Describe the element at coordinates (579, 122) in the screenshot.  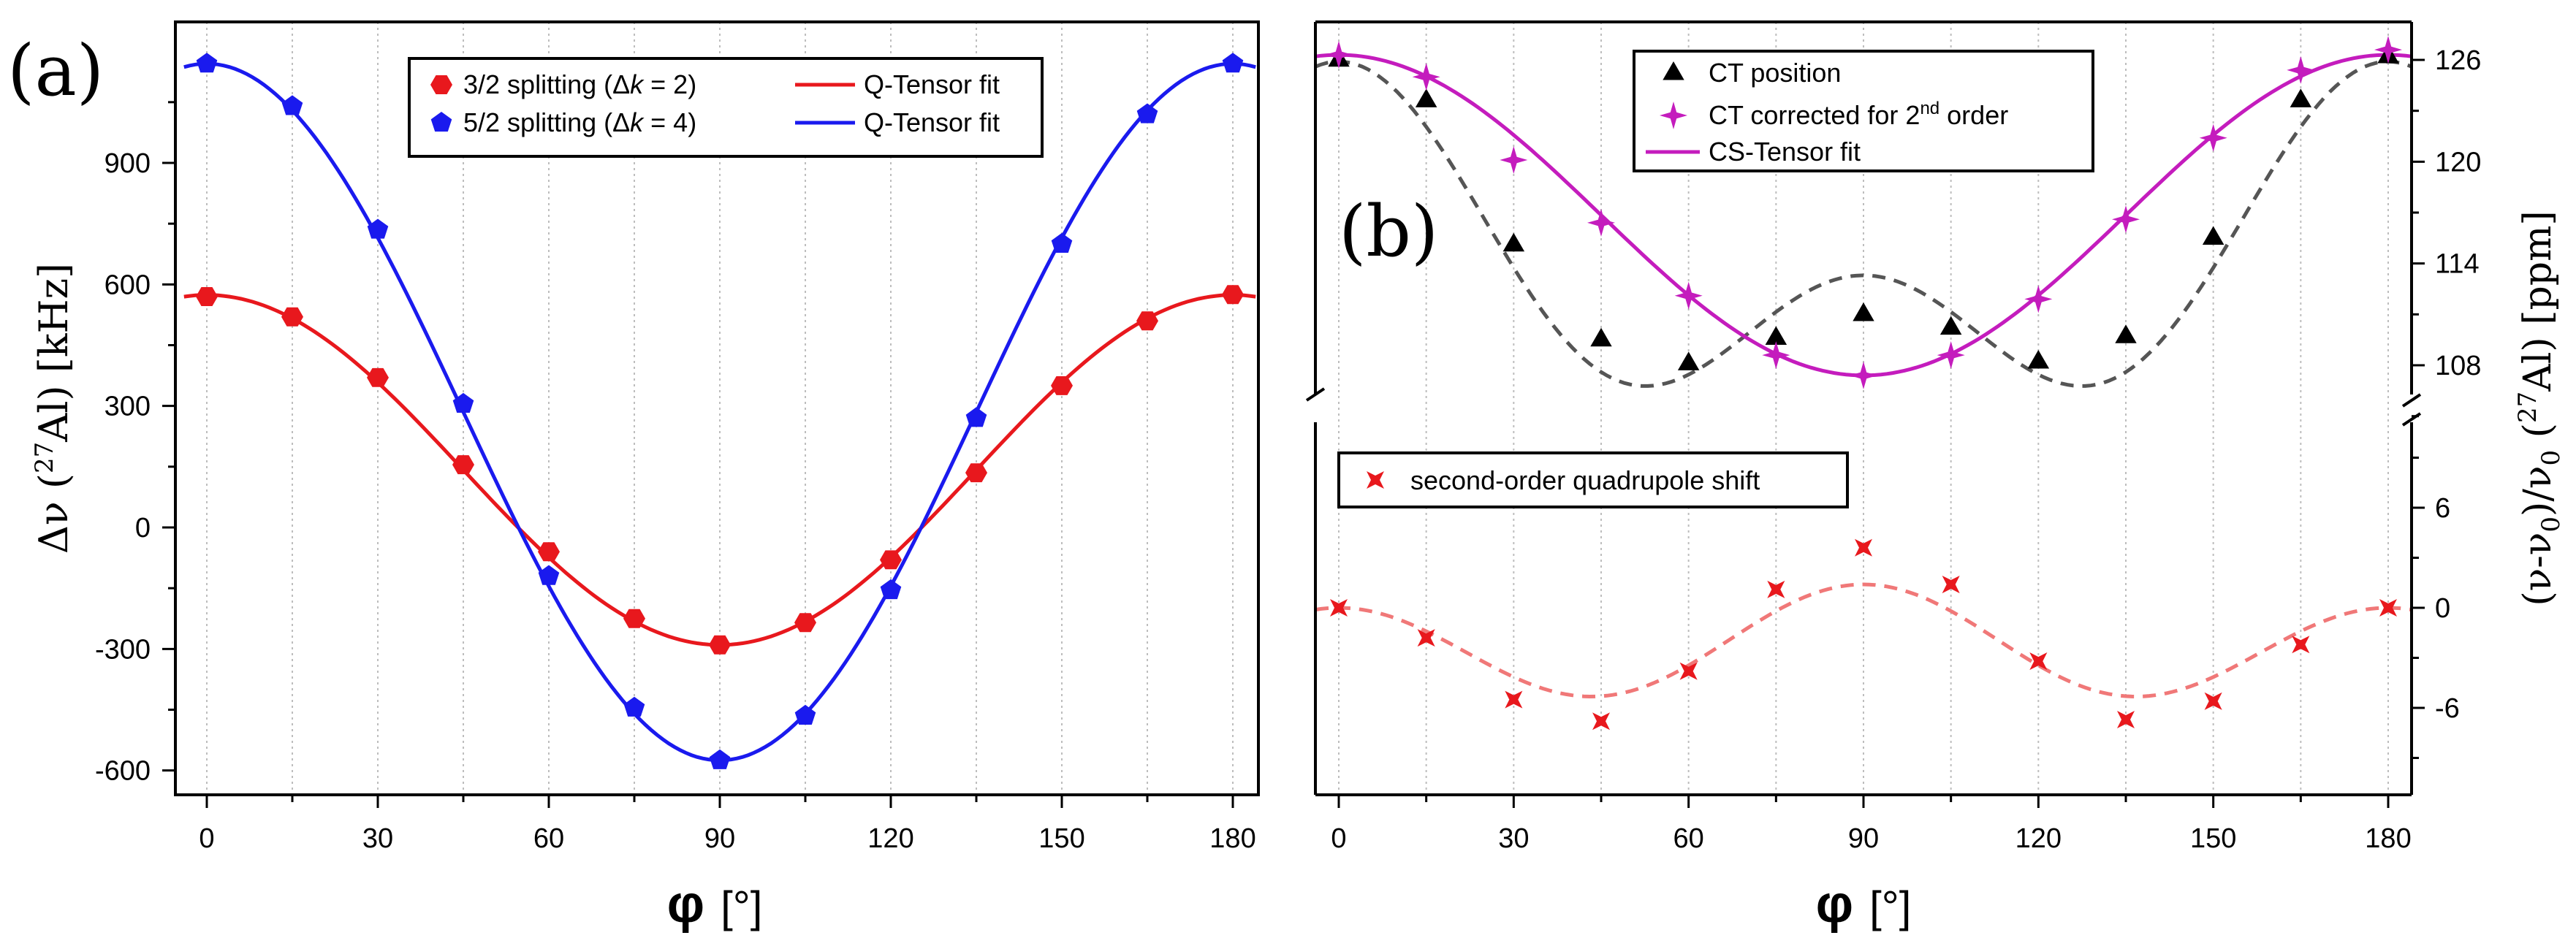
I see `a-legend-text-row2: 5/2 splitting (Δk = 4)` at that location.